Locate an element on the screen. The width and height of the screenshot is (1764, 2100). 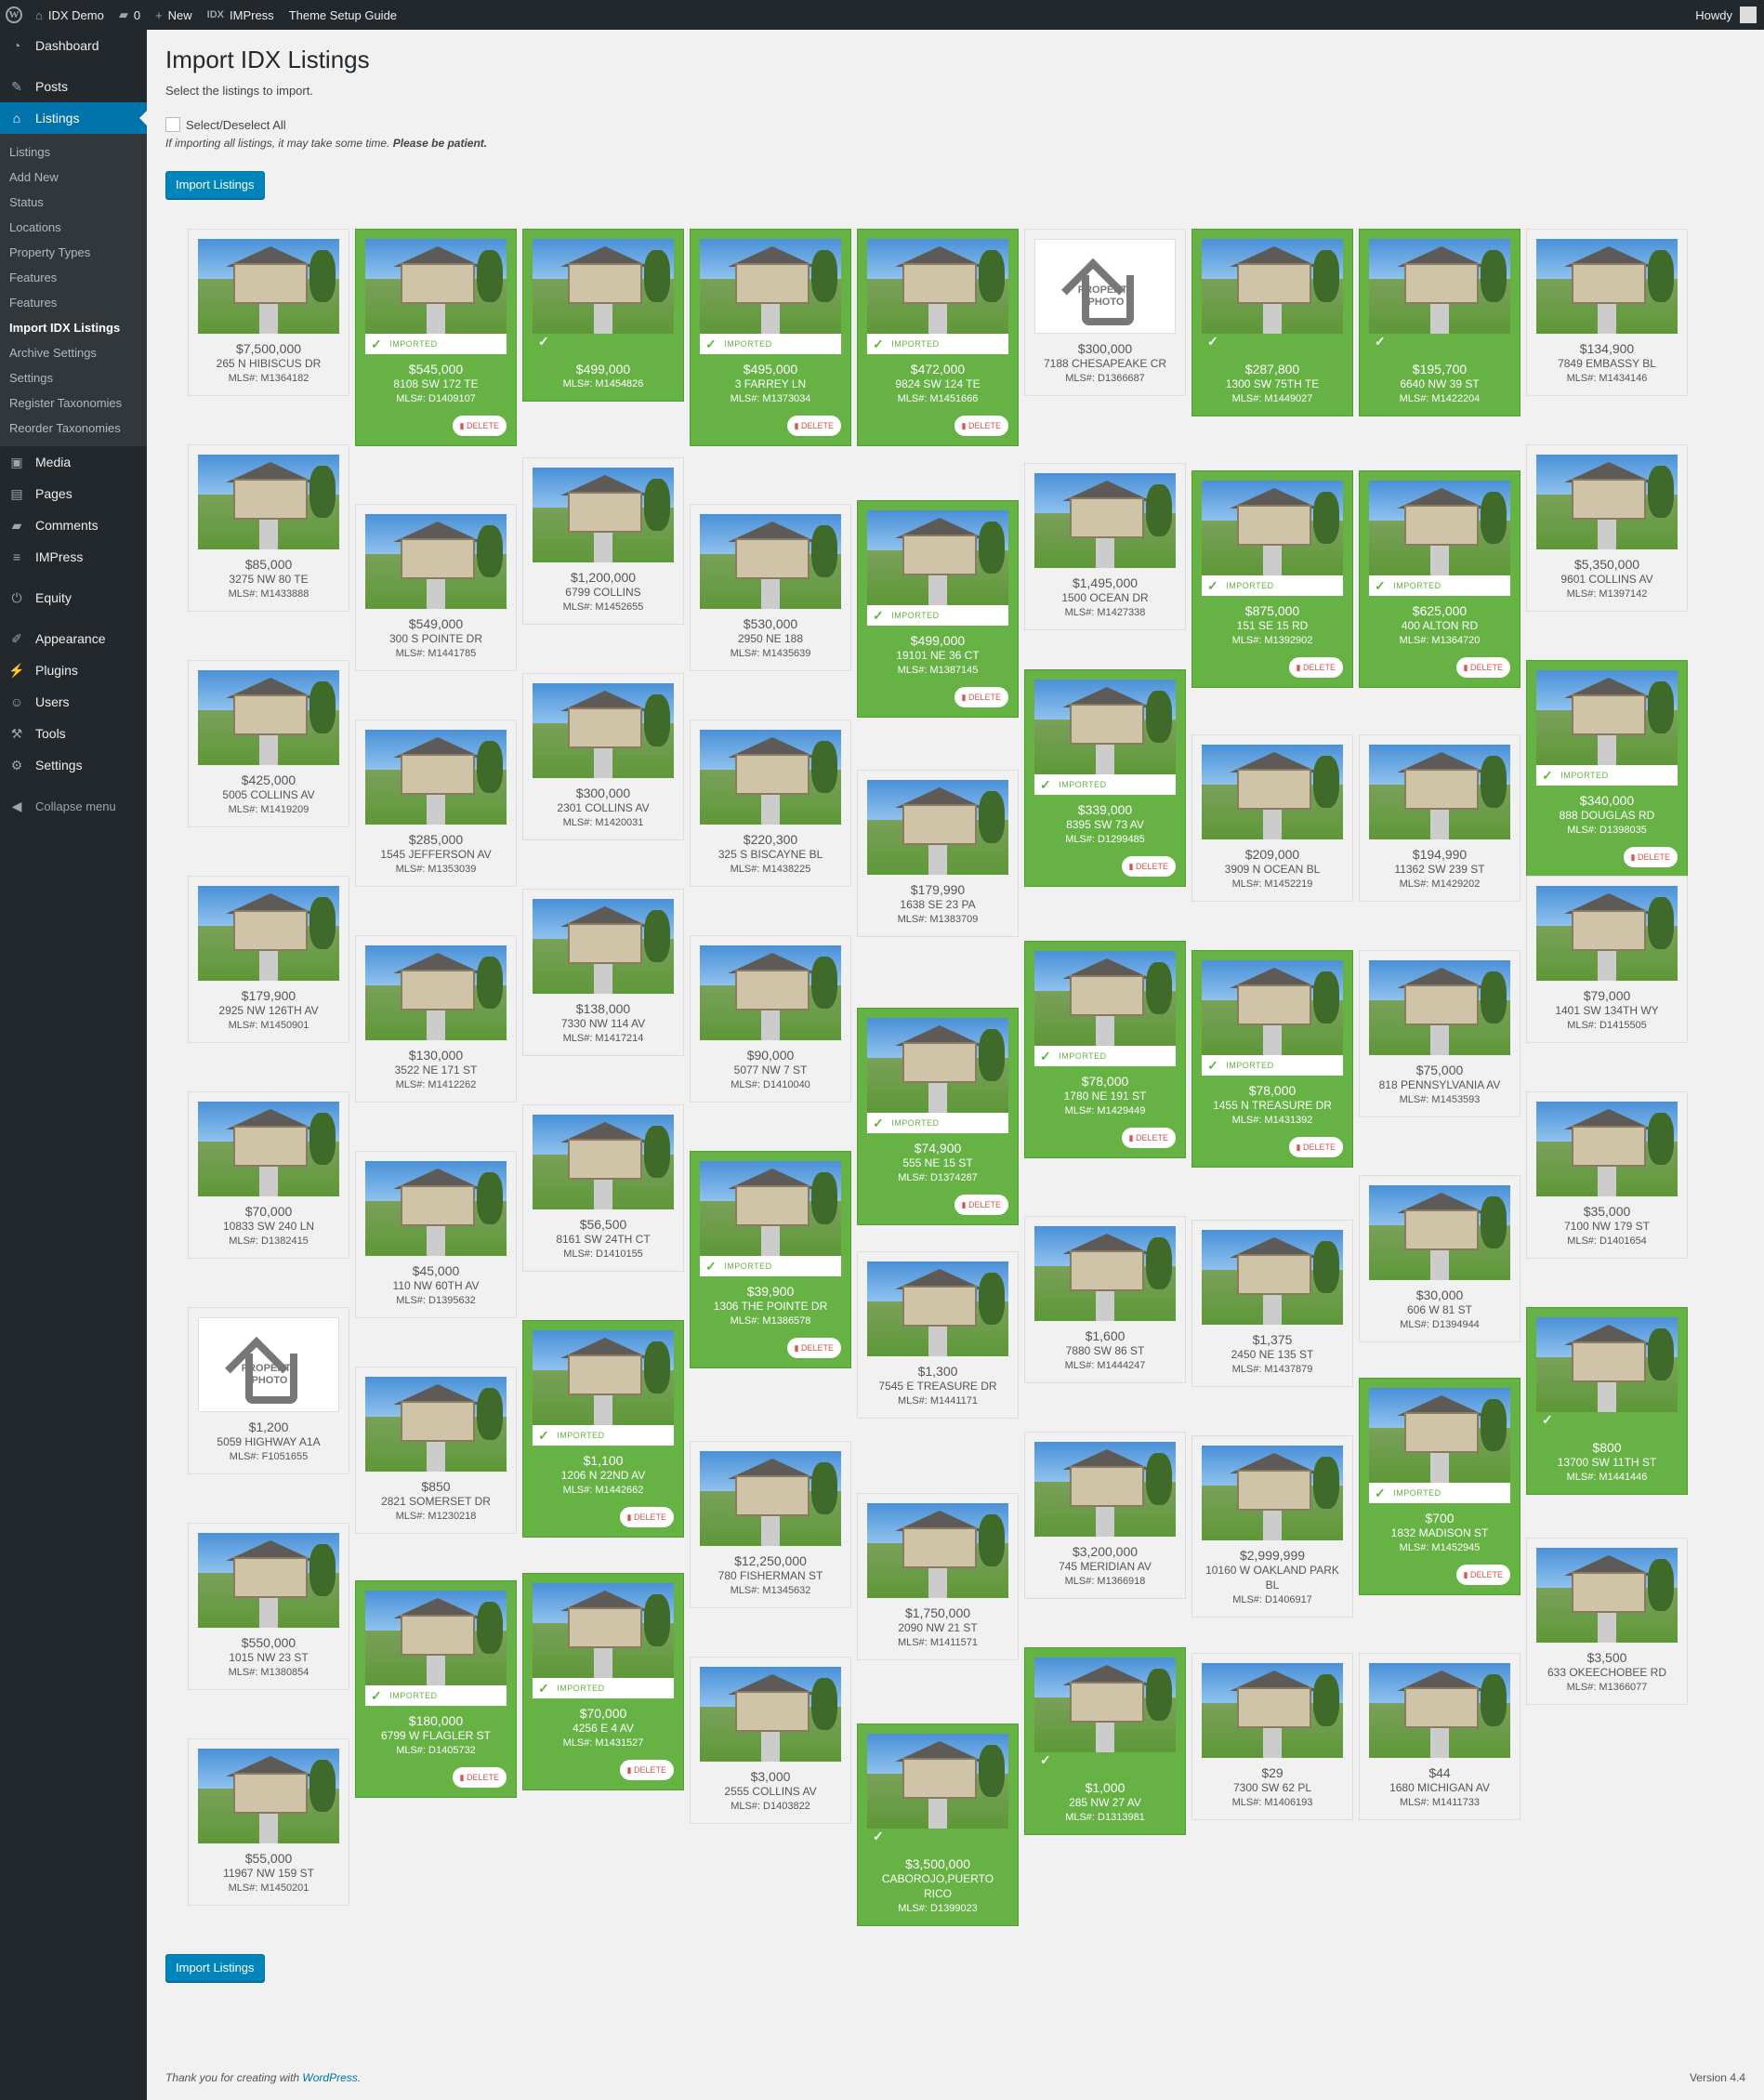
listing-card: ✓ $195,700 6640 NW 39 ST MLS#: M1422204 is located at coordinates (1439, 322).